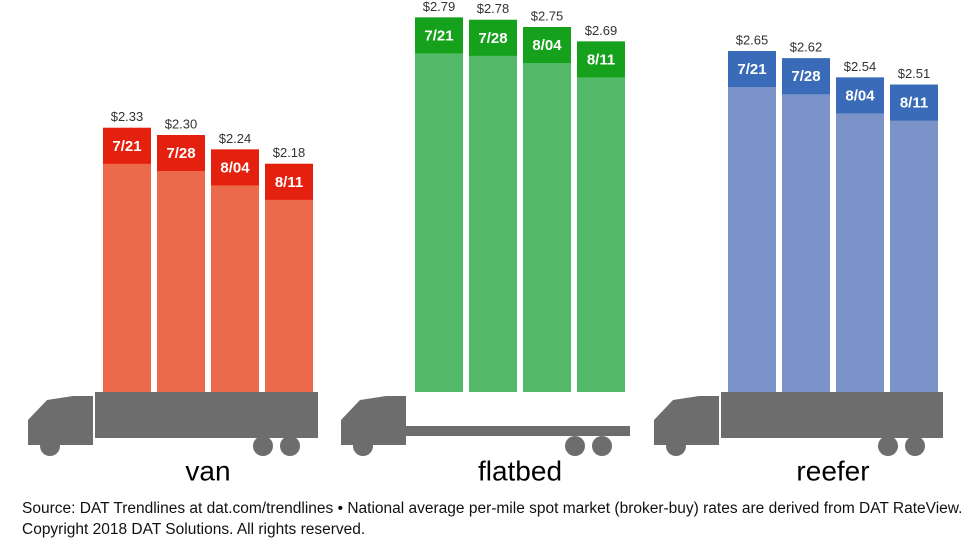  Describe the element at coordinates (806, 47) in the screenshot. I see `value-label: $2.62` at that location.